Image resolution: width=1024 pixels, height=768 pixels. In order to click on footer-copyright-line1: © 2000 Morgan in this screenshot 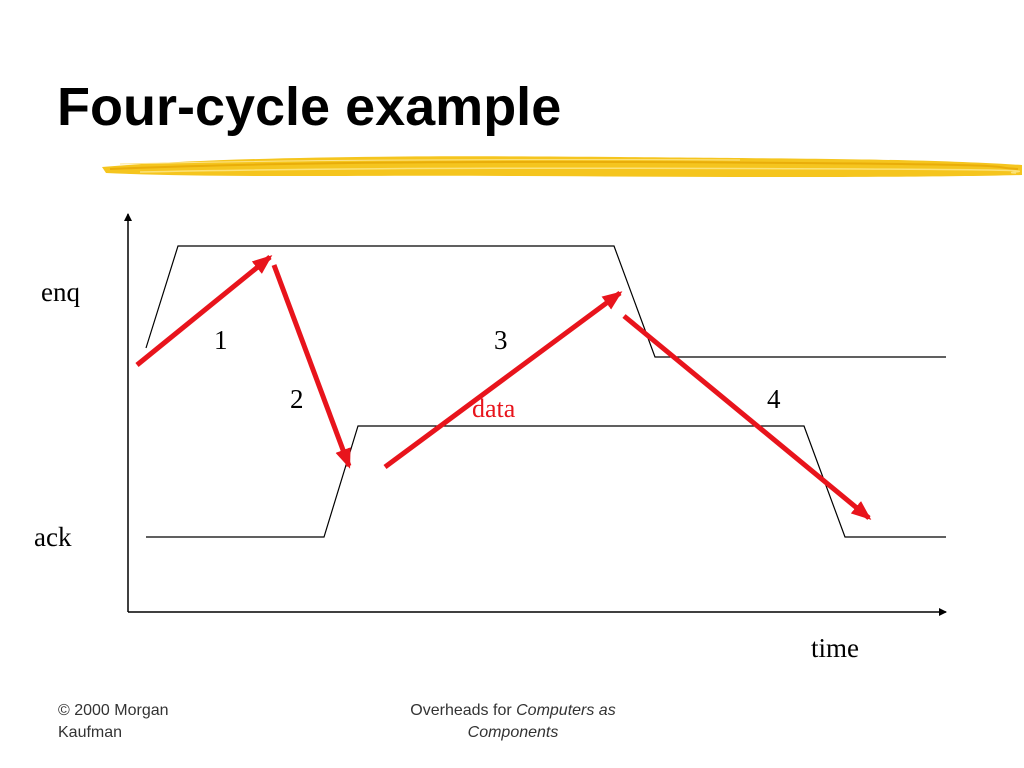, I will do `click(113, 710)`.